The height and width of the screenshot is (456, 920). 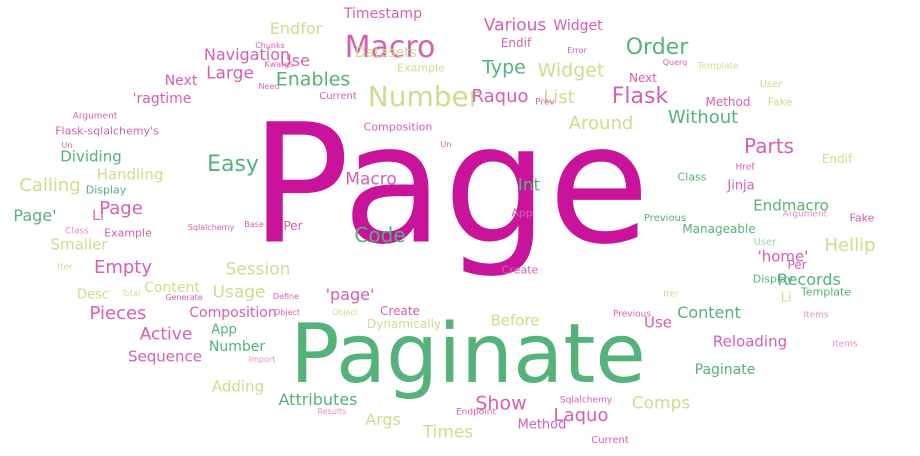 What do you see at coordinates (845, 344) in the screenshot?
I see `word-107: Items` at bounding box center [845, 344].